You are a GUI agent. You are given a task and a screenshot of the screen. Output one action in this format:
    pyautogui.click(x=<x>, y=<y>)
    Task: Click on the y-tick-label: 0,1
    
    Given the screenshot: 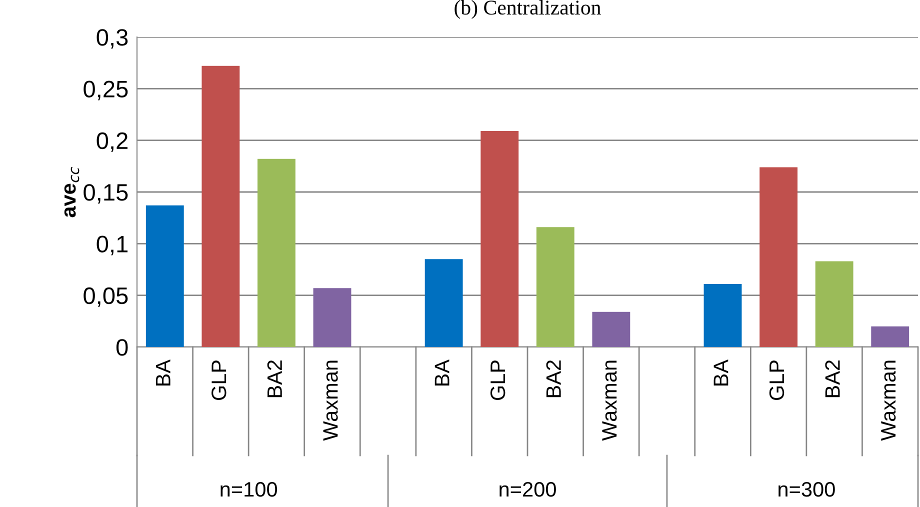 What is the action you would take?
    pyautogui.click(x=112, y=246)
    